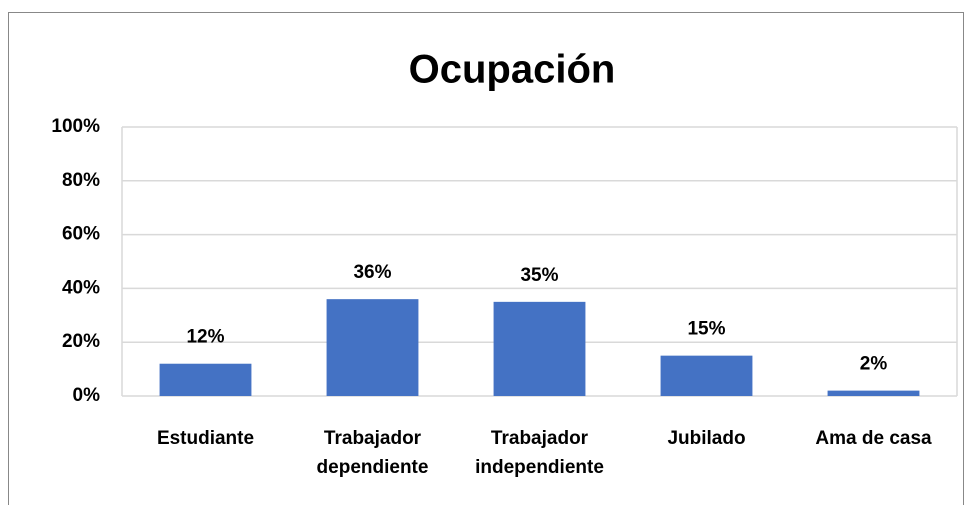 Image resolution: width=973 pixels, height=505 pixels. I want to click on y-tick-label: 0%, so click(87, 395).